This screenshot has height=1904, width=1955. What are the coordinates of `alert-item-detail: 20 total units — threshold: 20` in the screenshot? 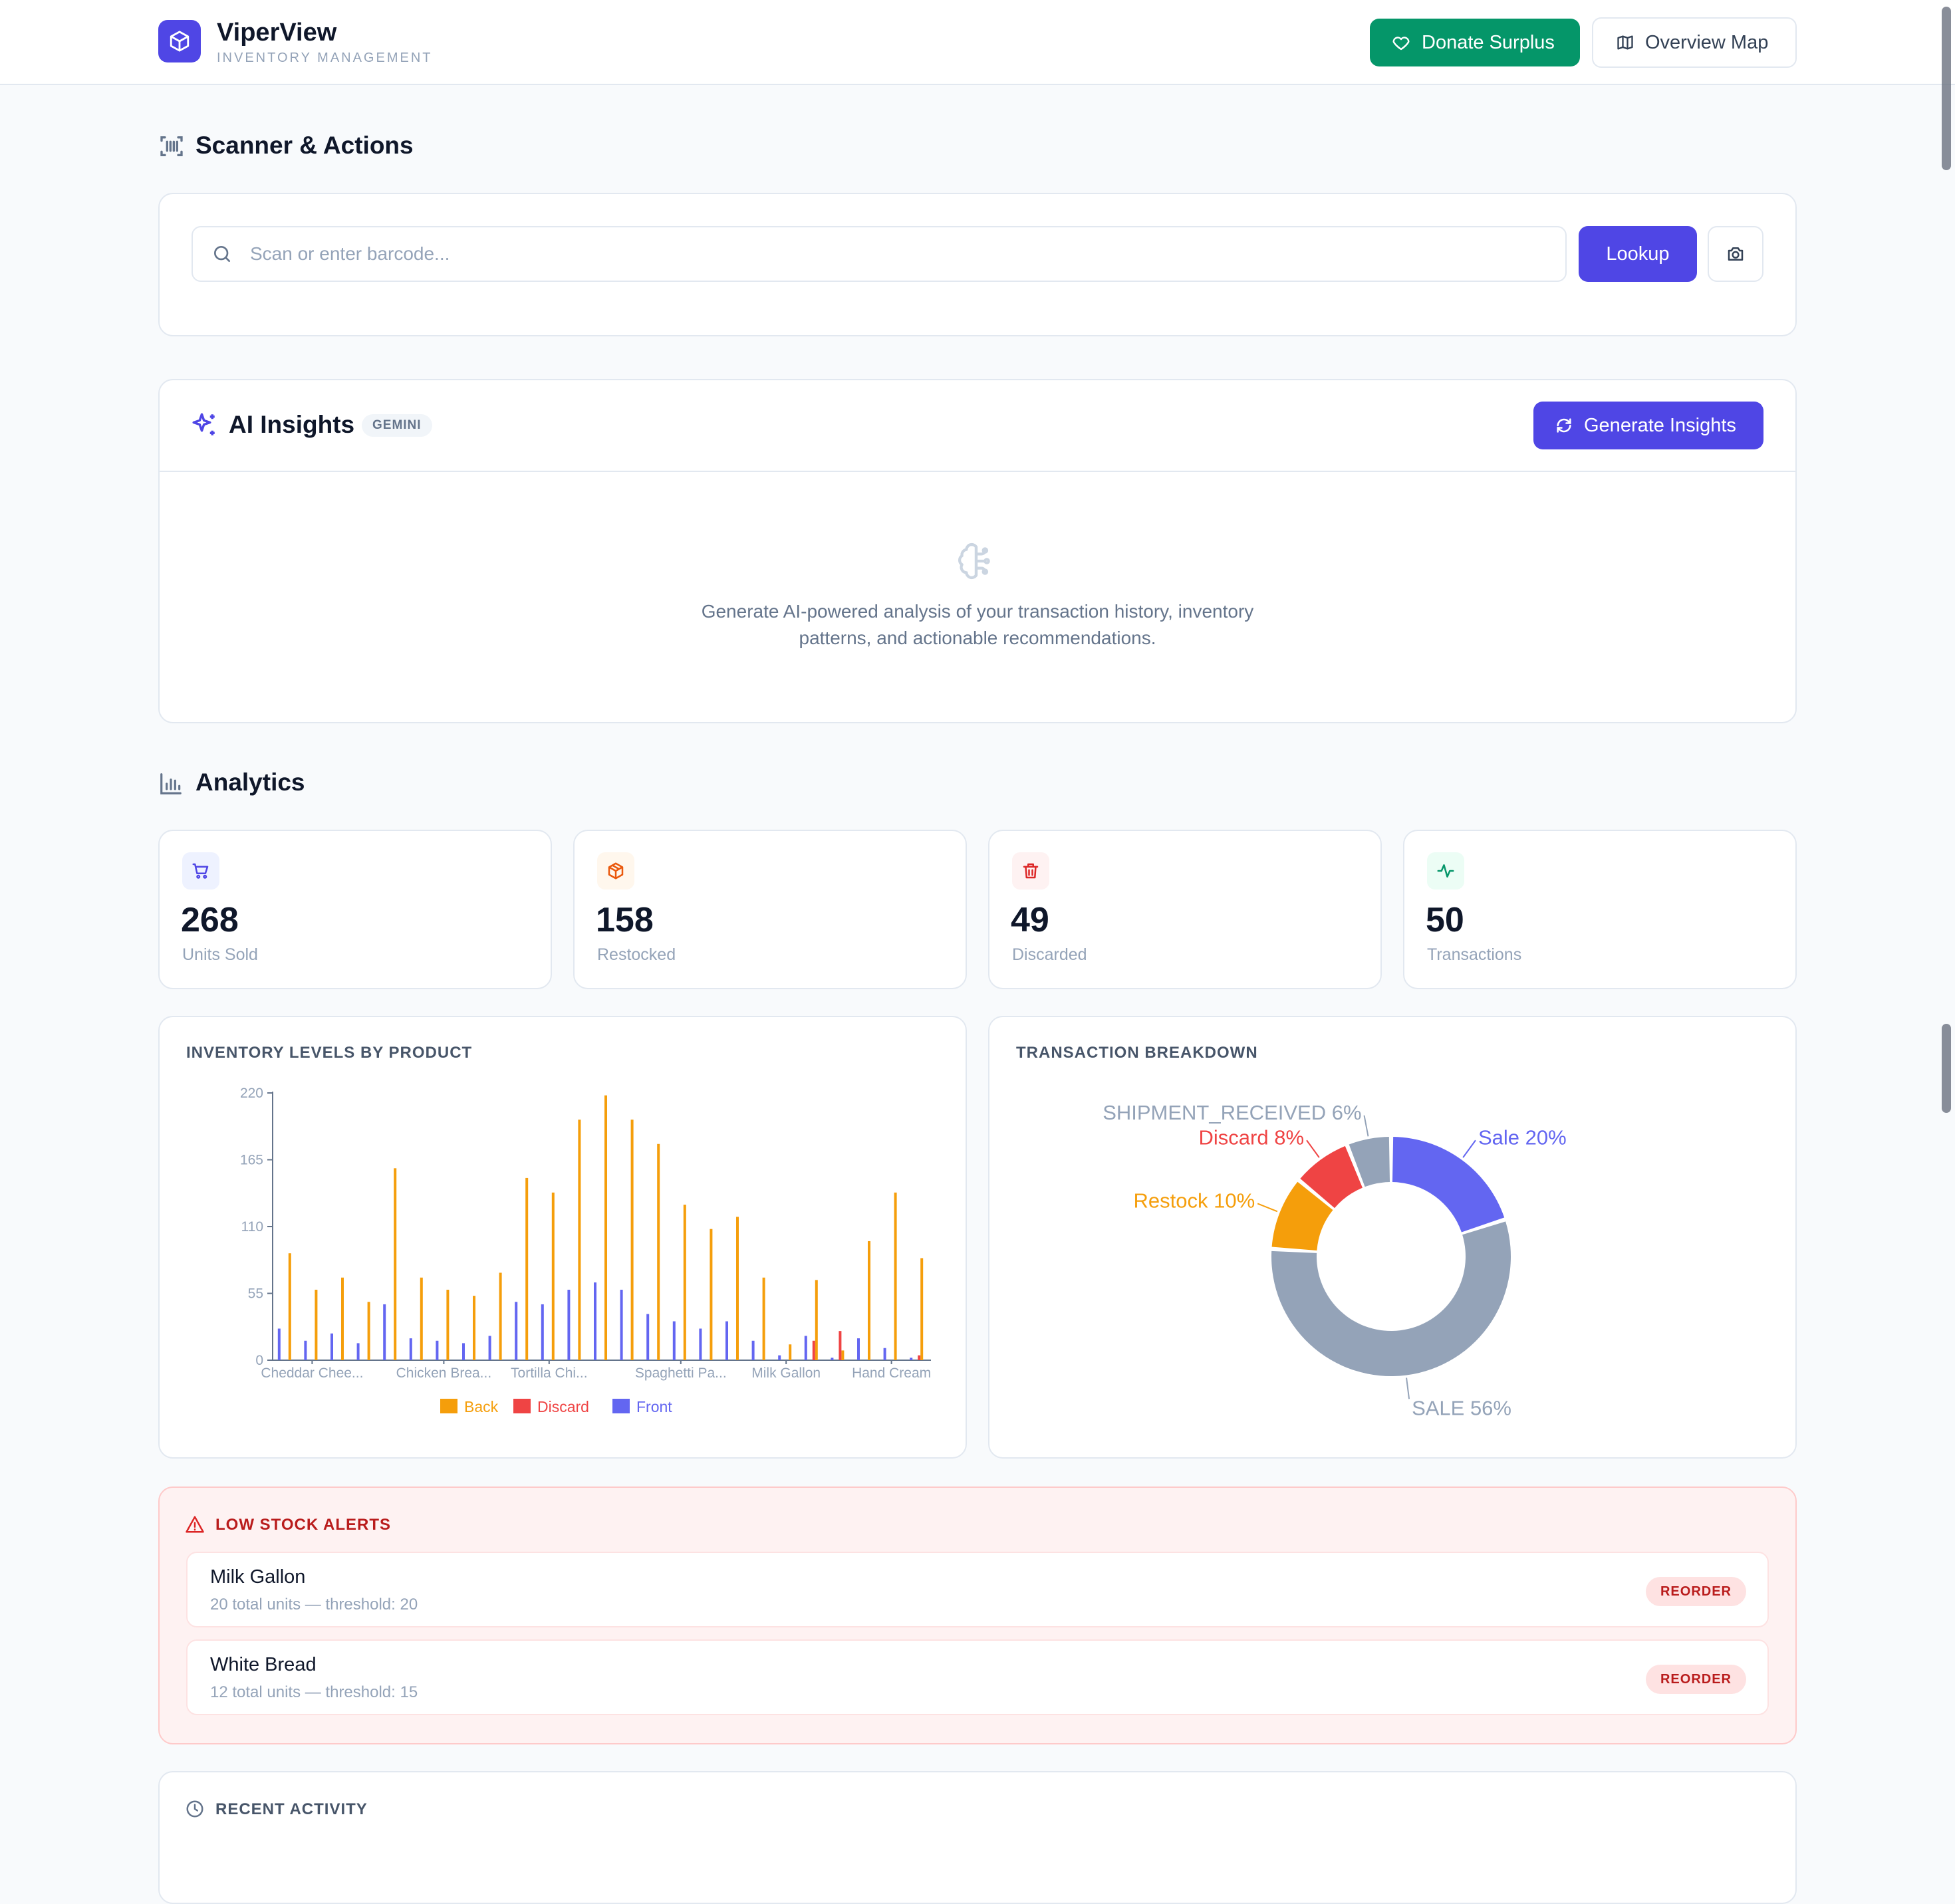 It's located at (314, 1605).